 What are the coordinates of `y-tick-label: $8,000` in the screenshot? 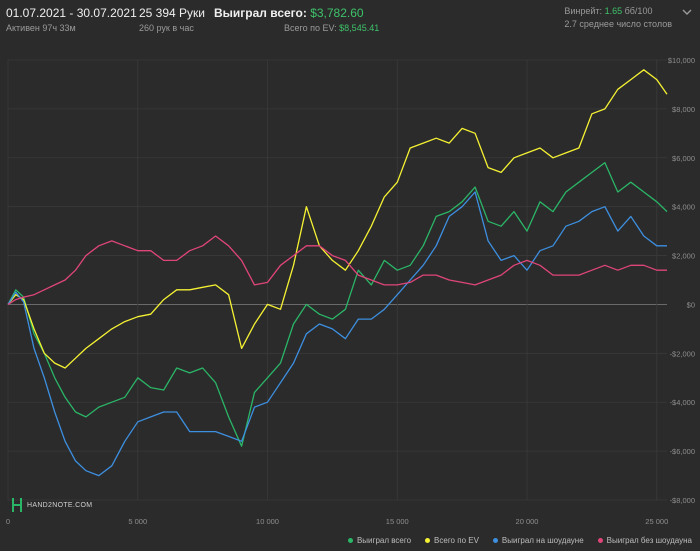 It's located at (683, 109).